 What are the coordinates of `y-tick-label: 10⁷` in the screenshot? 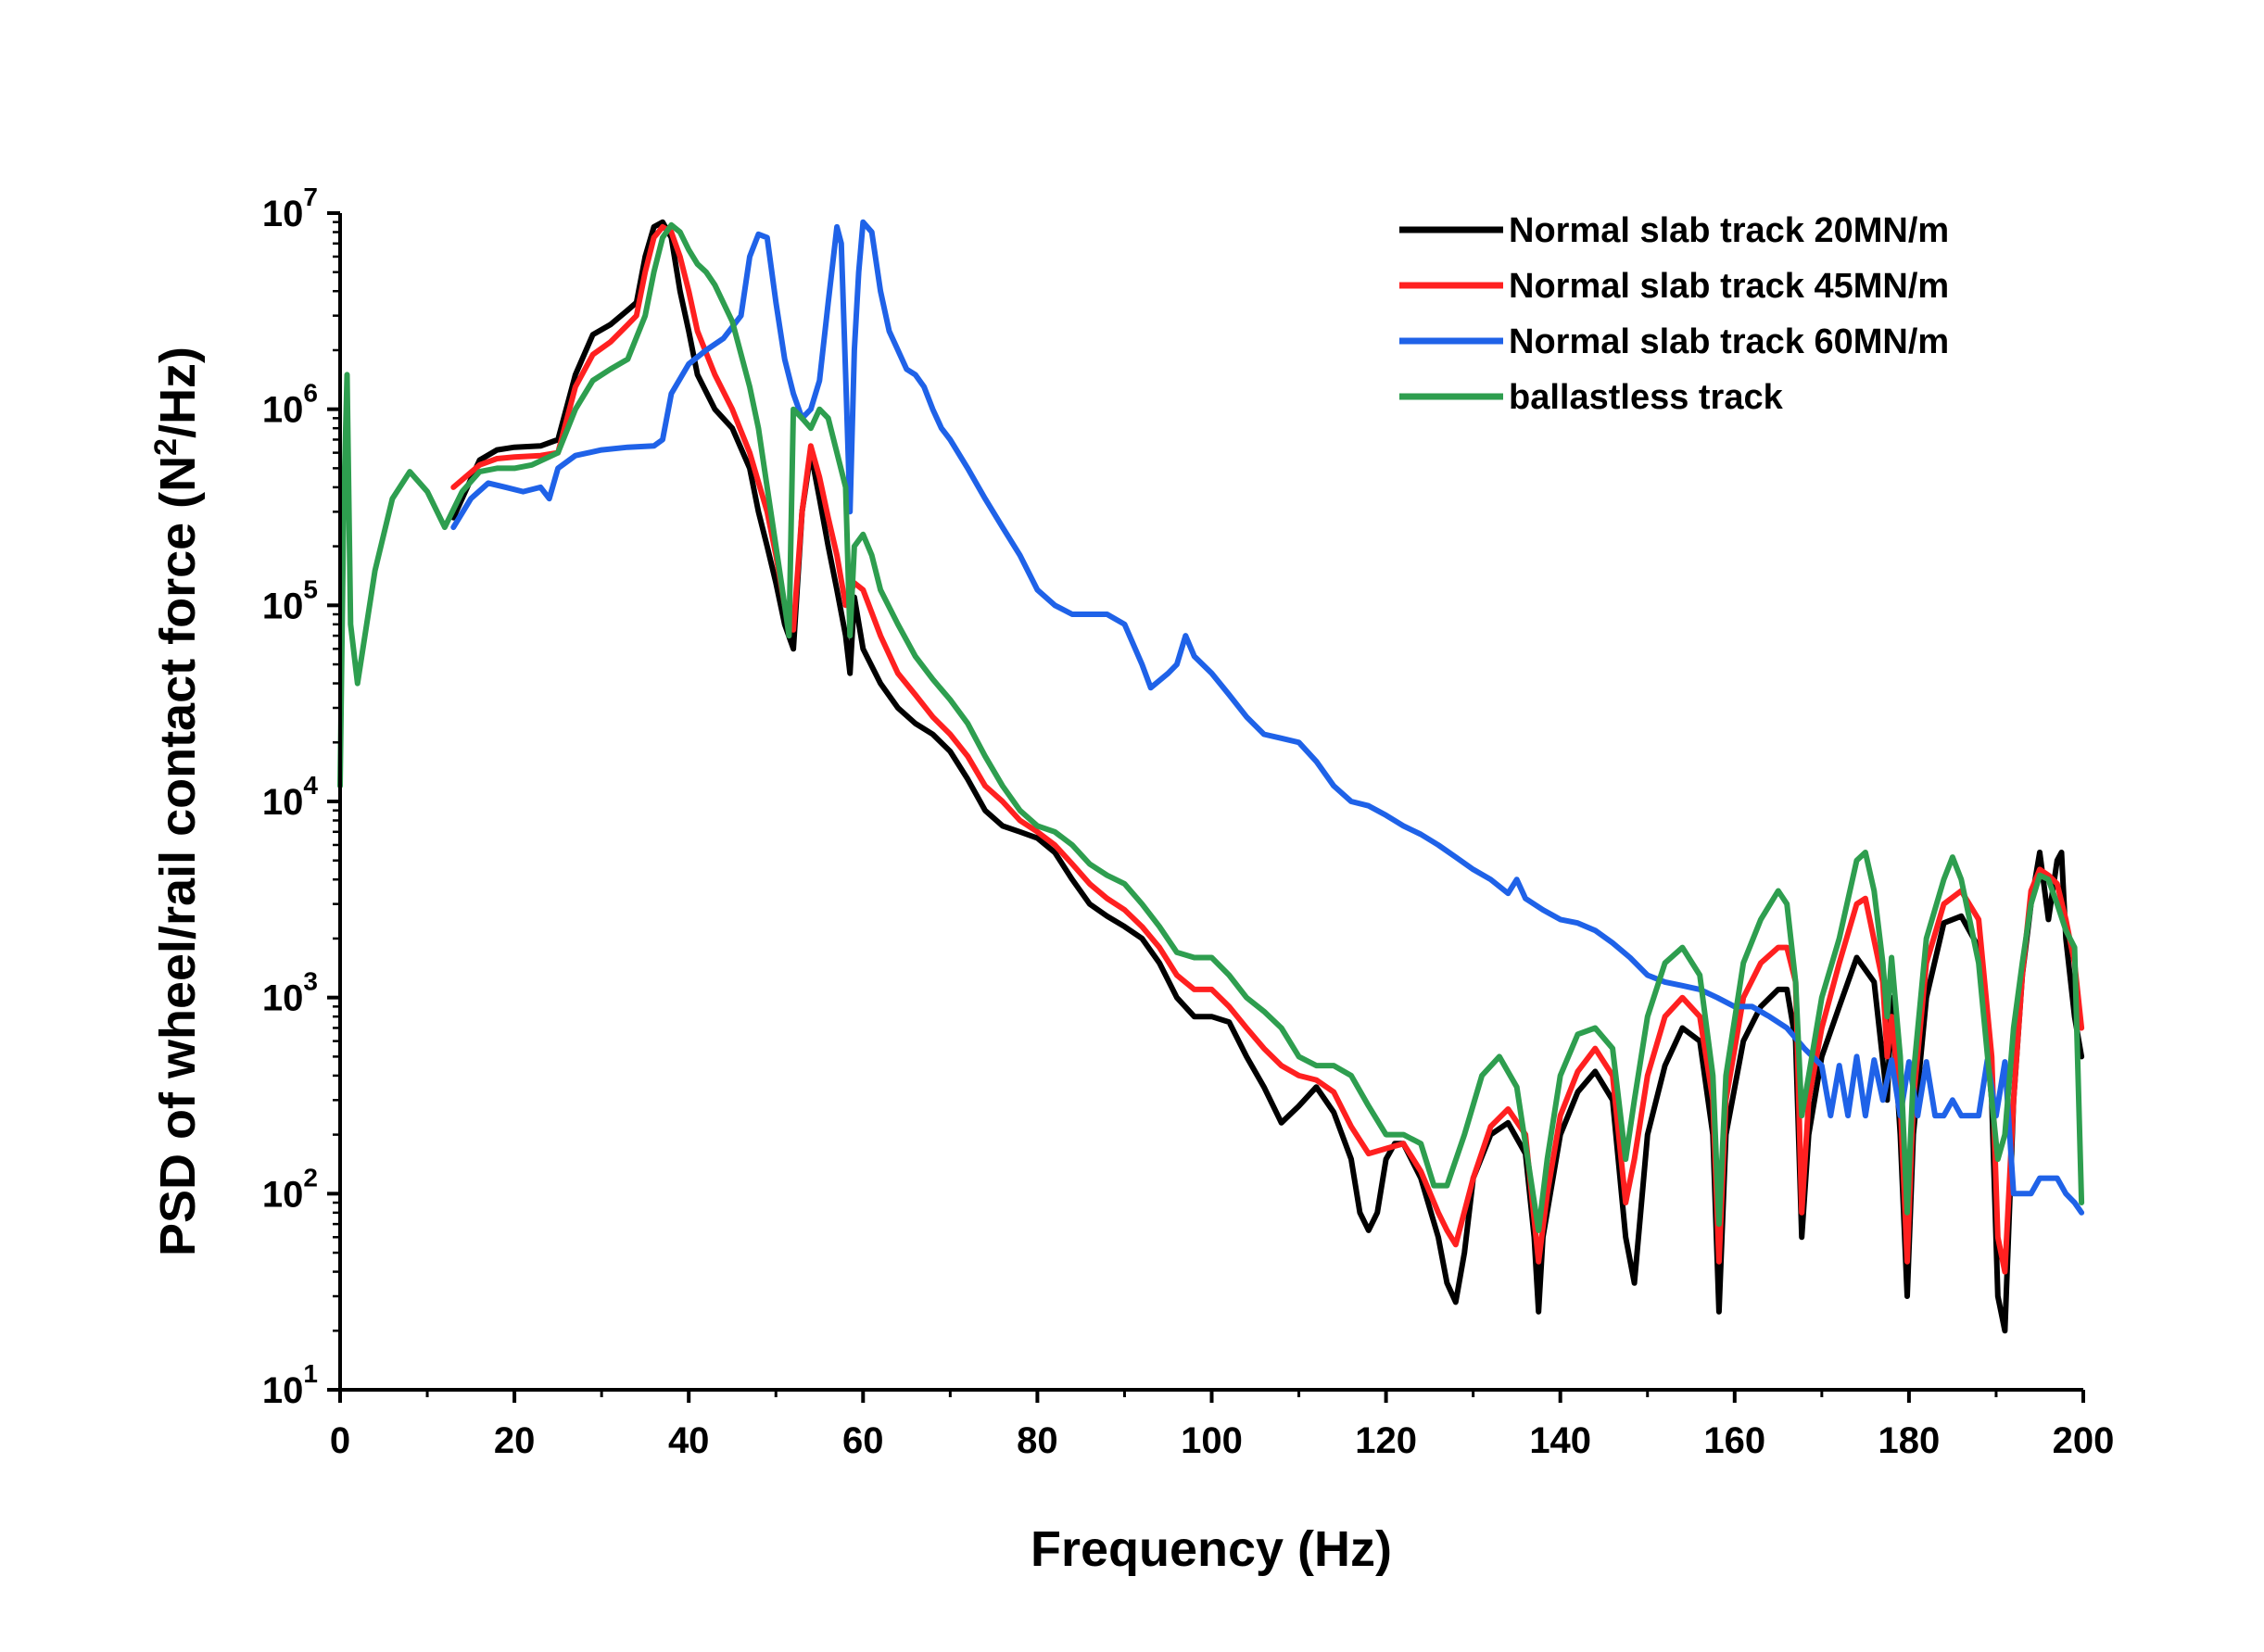 It's located at (290, 209).